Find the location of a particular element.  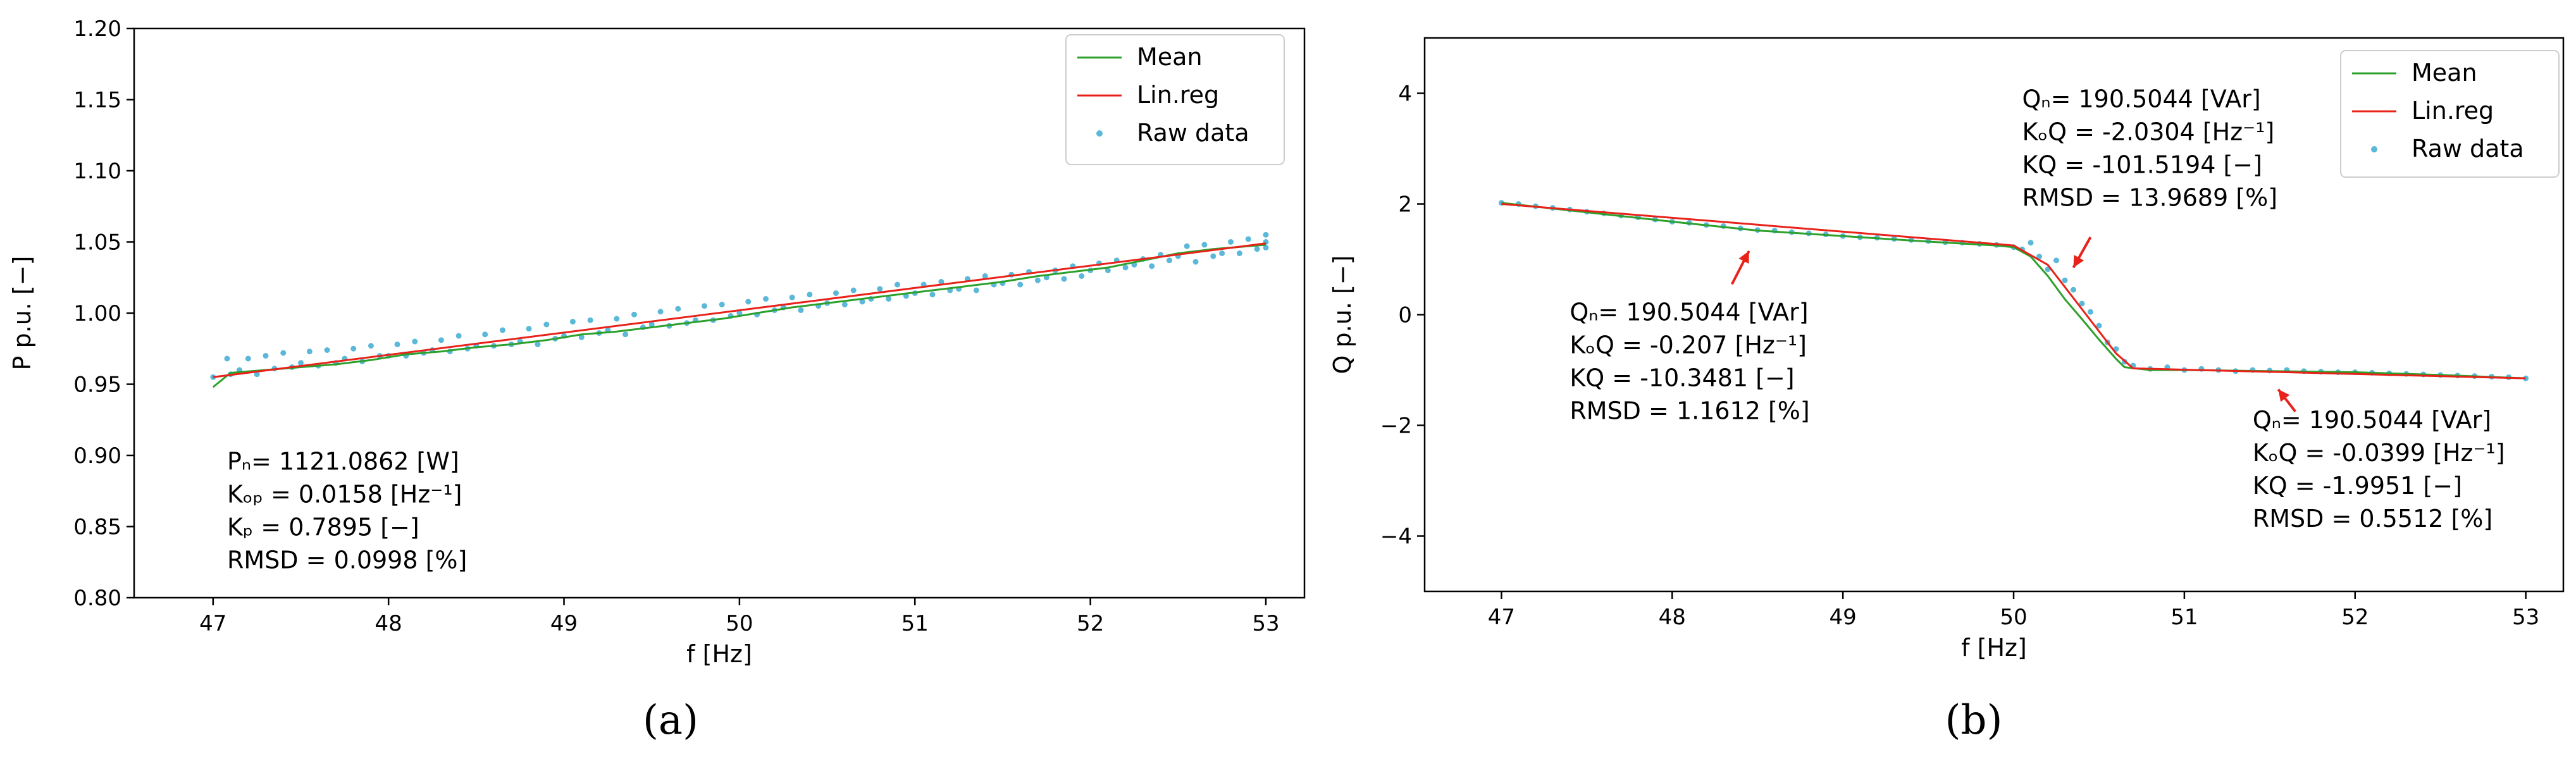

caption-a: (a) is located at coordinates (671, 720).